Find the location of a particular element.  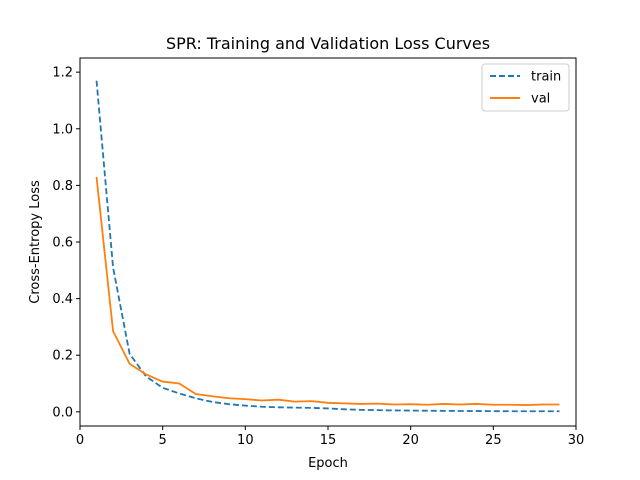

x-axis-ticks: 0 5 10 15 20 25 30 is located at coordinates (330, 437).